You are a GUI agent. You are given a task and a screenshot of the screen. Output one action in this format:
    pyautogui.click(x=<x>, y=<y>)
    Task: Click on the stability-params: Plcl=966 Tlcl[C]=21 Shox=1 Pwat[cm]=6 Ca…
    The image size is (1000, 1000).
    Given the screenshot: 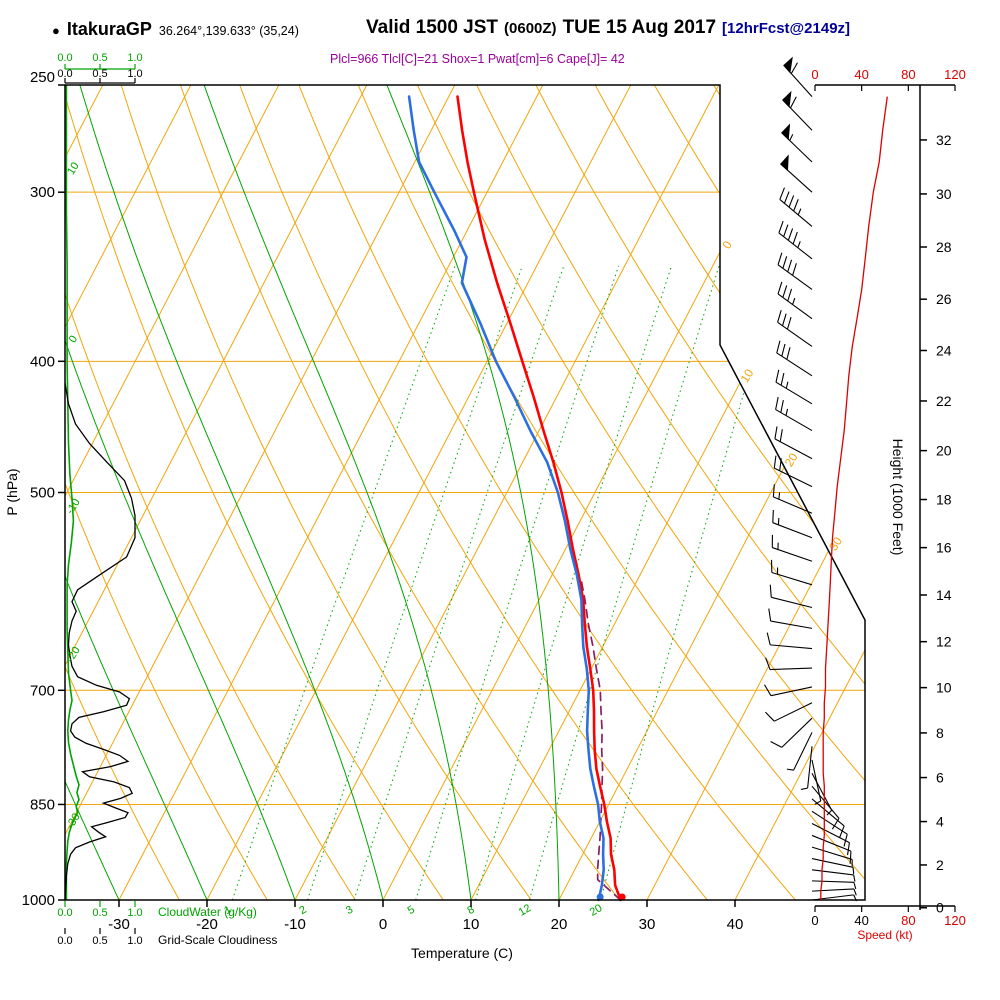 What is the action you would take?
    pyautogui.click(x=477, y=59)
    